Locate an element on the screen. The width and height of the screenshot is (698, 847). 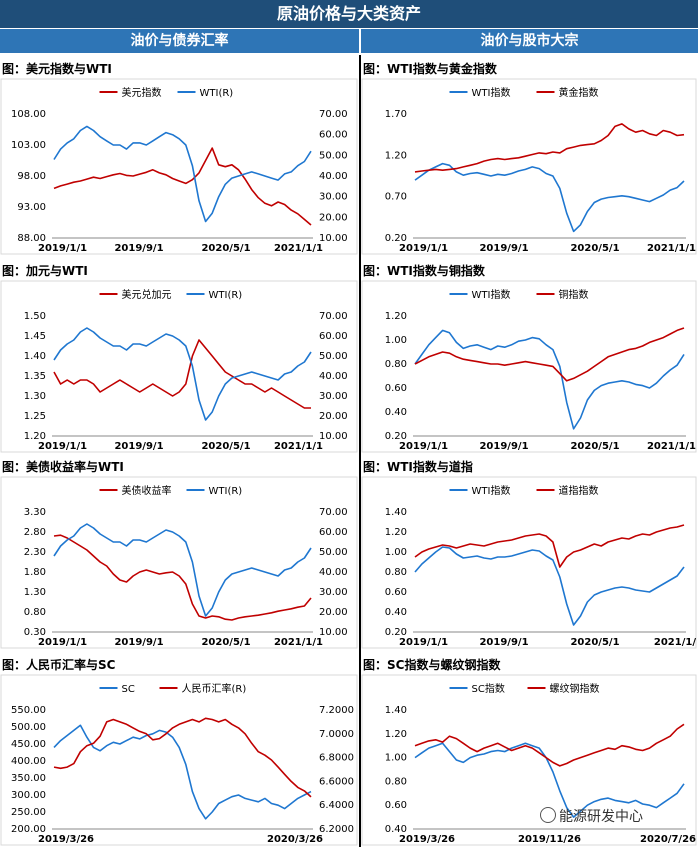
y-left-tick-label: 500.00 is located at coordinates (28, 727).